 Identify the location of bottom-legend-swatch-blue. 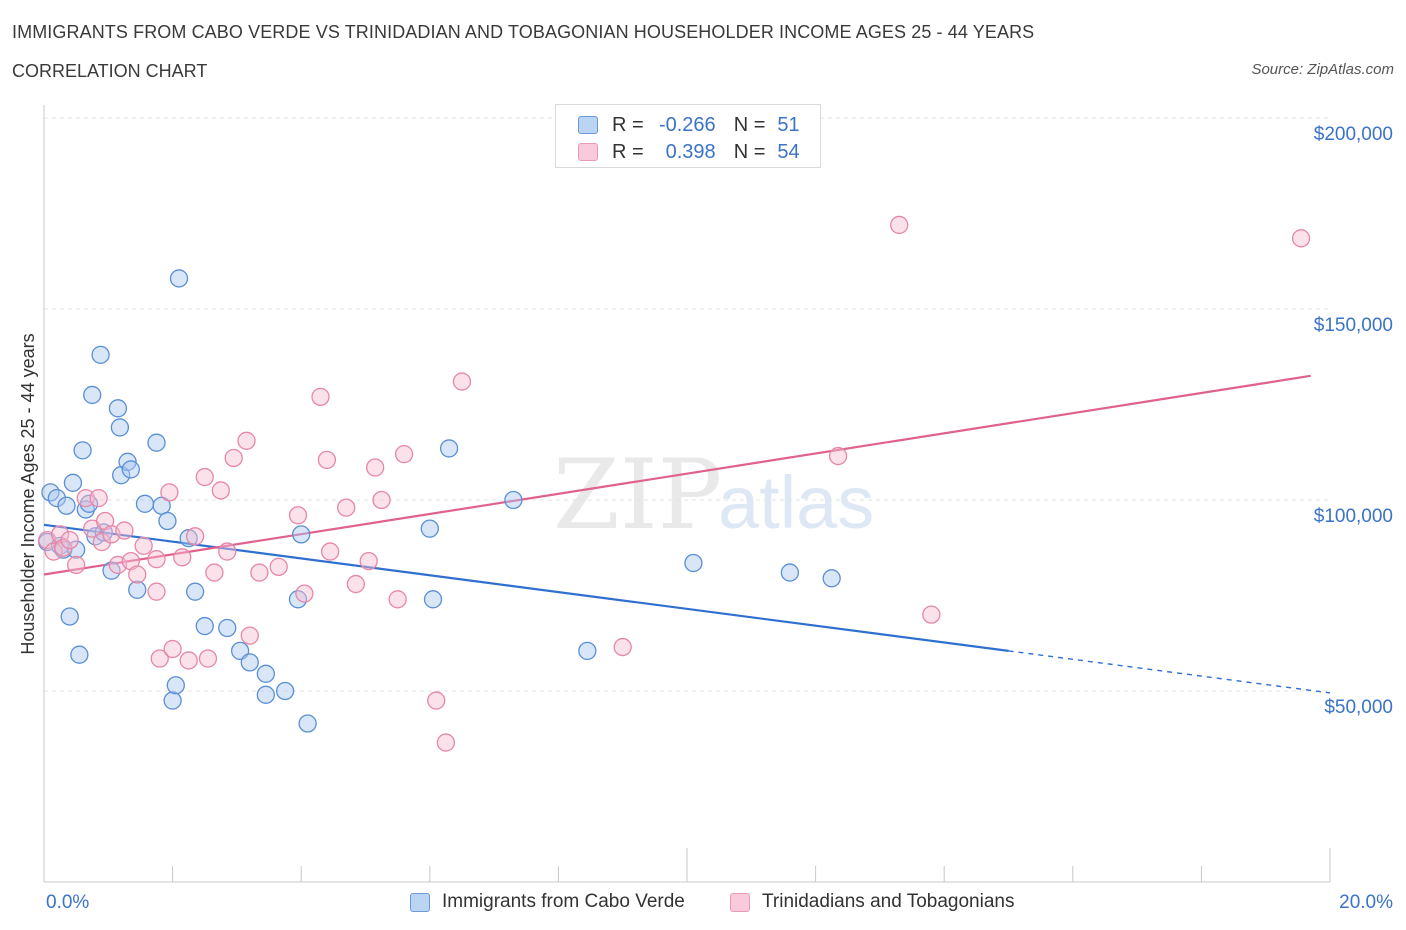
(420, 902).